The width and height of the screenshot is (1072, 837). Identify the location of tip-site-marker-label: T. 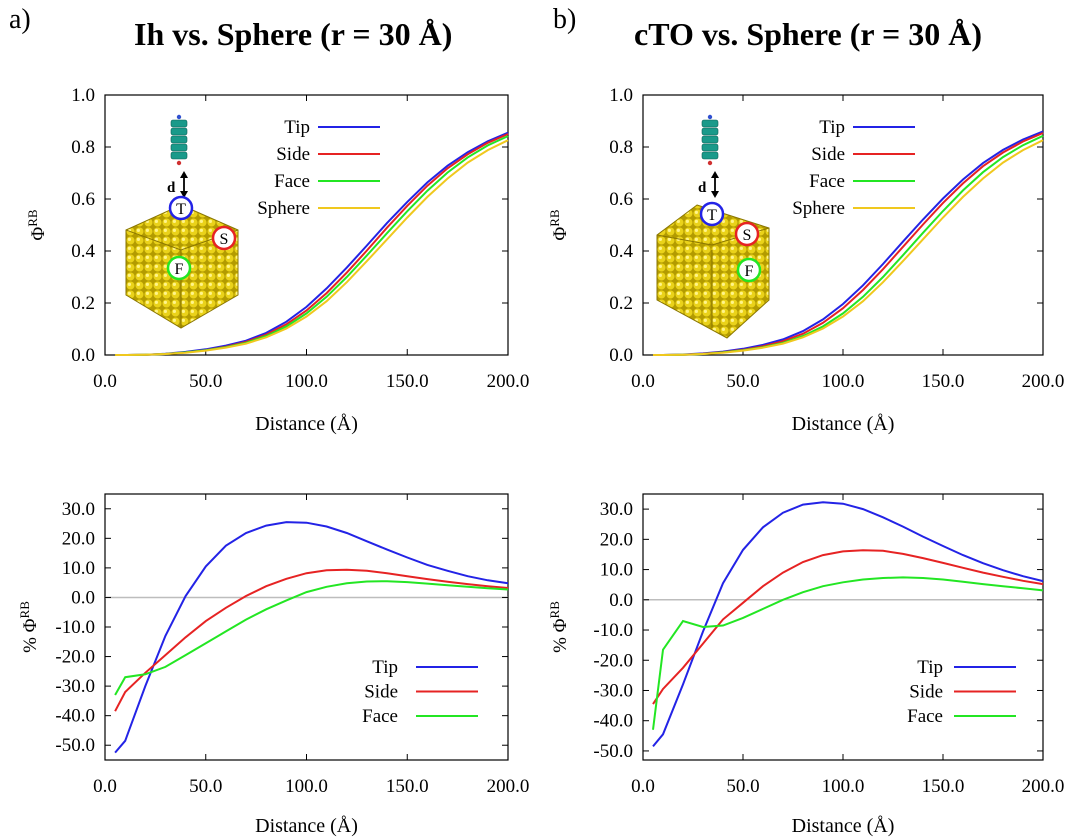
(712, 215).